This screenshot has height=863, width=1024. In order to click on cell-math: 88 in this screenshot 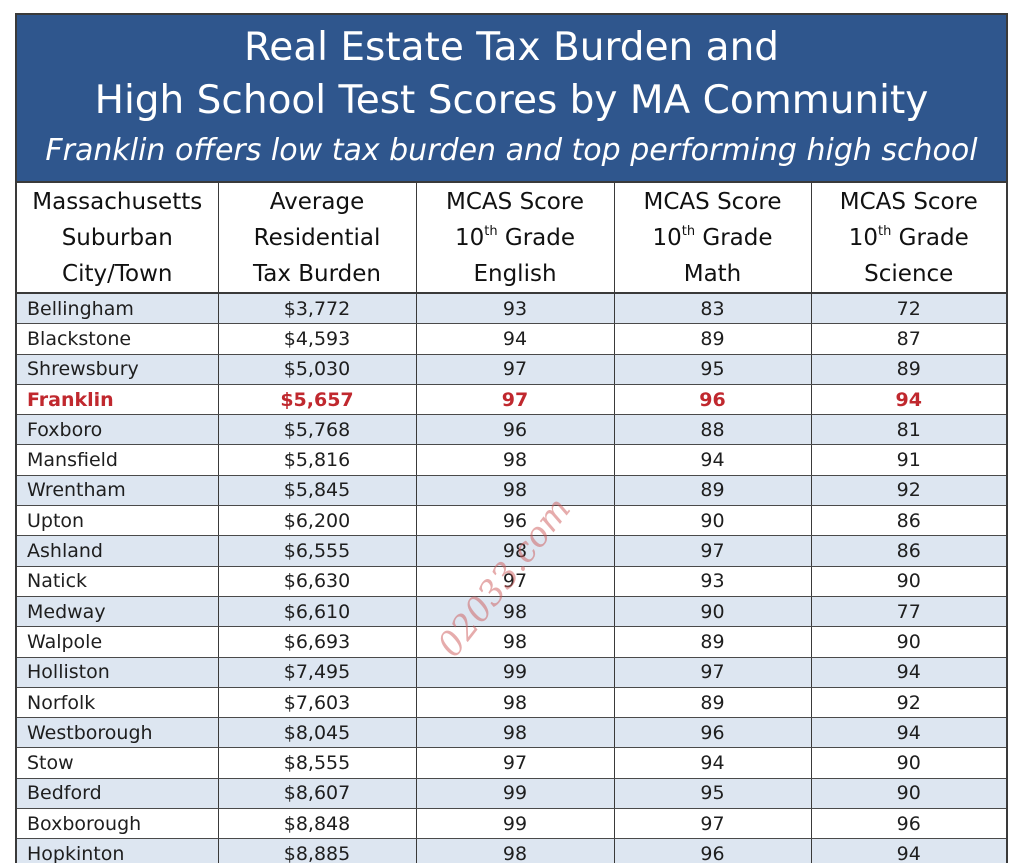, I will do `click(713, 430)`.